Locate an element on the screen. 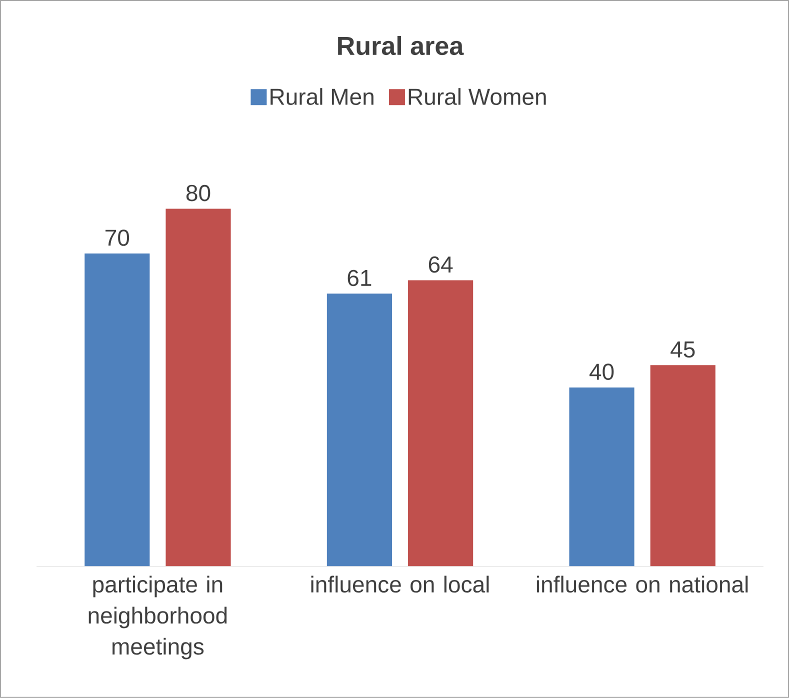  data-label: 40 is located at coordinates (601, 372).